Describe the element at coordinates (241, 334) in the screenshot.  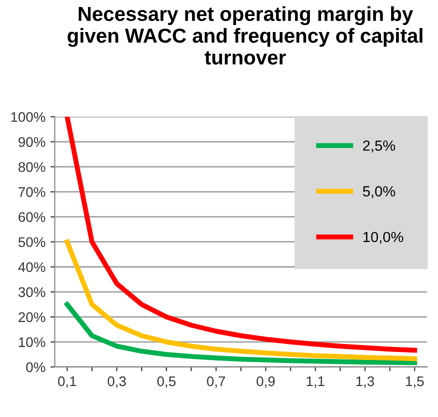
I see `line-series` at that location.